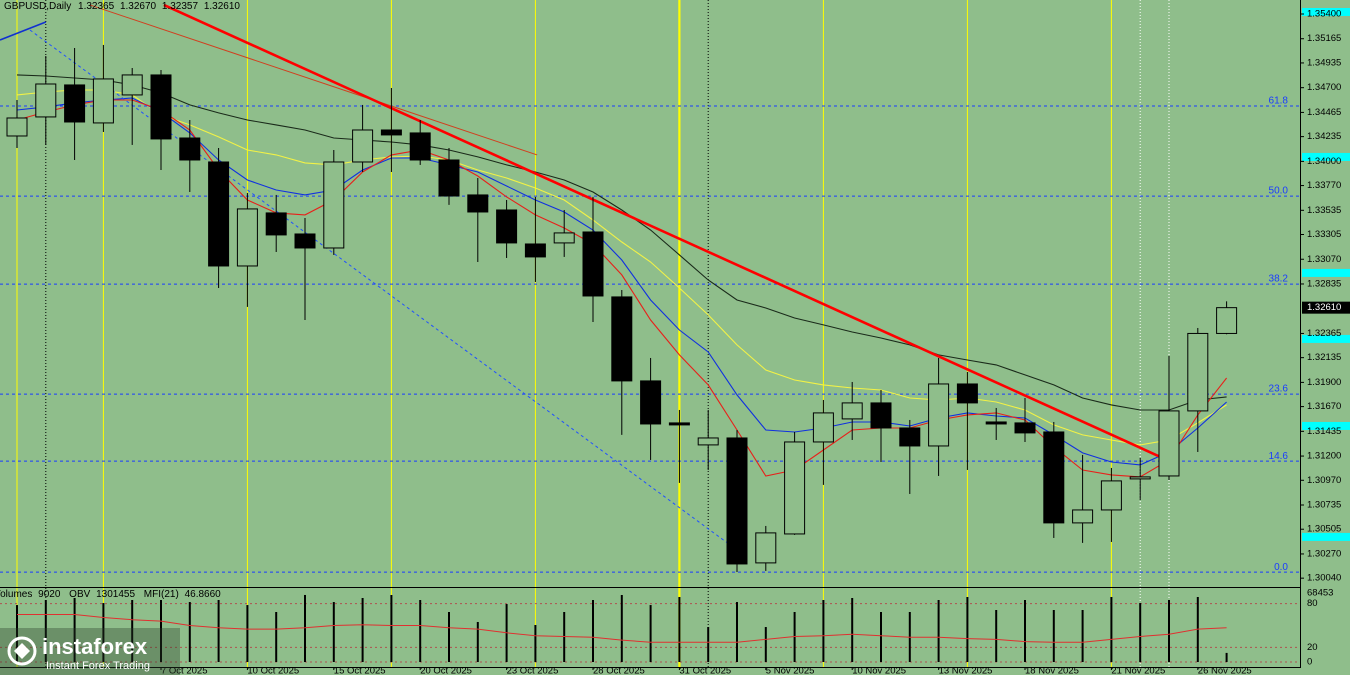 The height and width of the screenshot is (675, 1350). I want to click on y-tick-label: 1.34235, so click(1324, 136).